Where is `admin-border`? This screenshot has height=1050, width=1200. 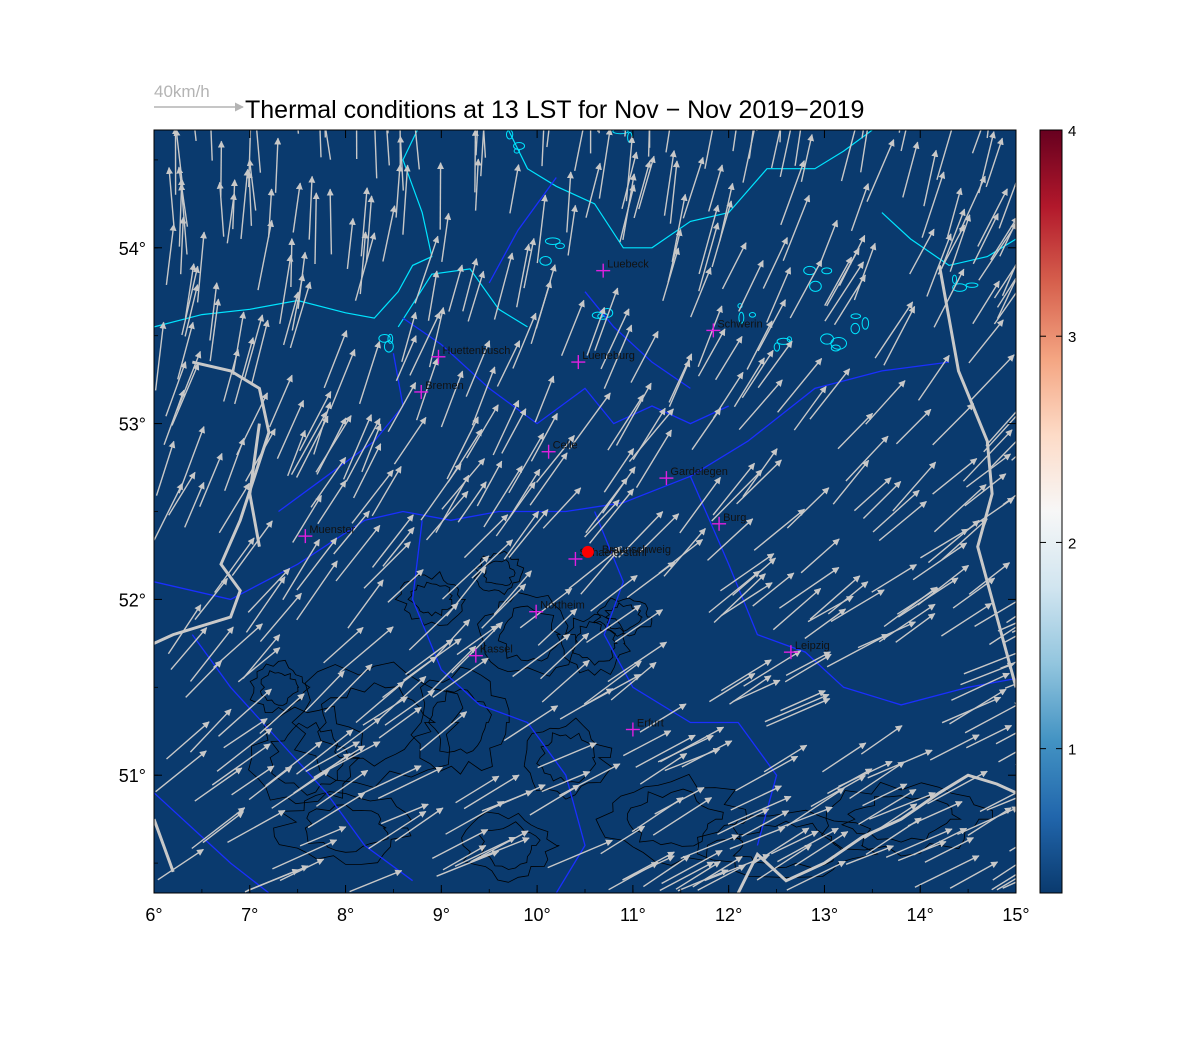
admin-border is located at coordinates (685, 678).